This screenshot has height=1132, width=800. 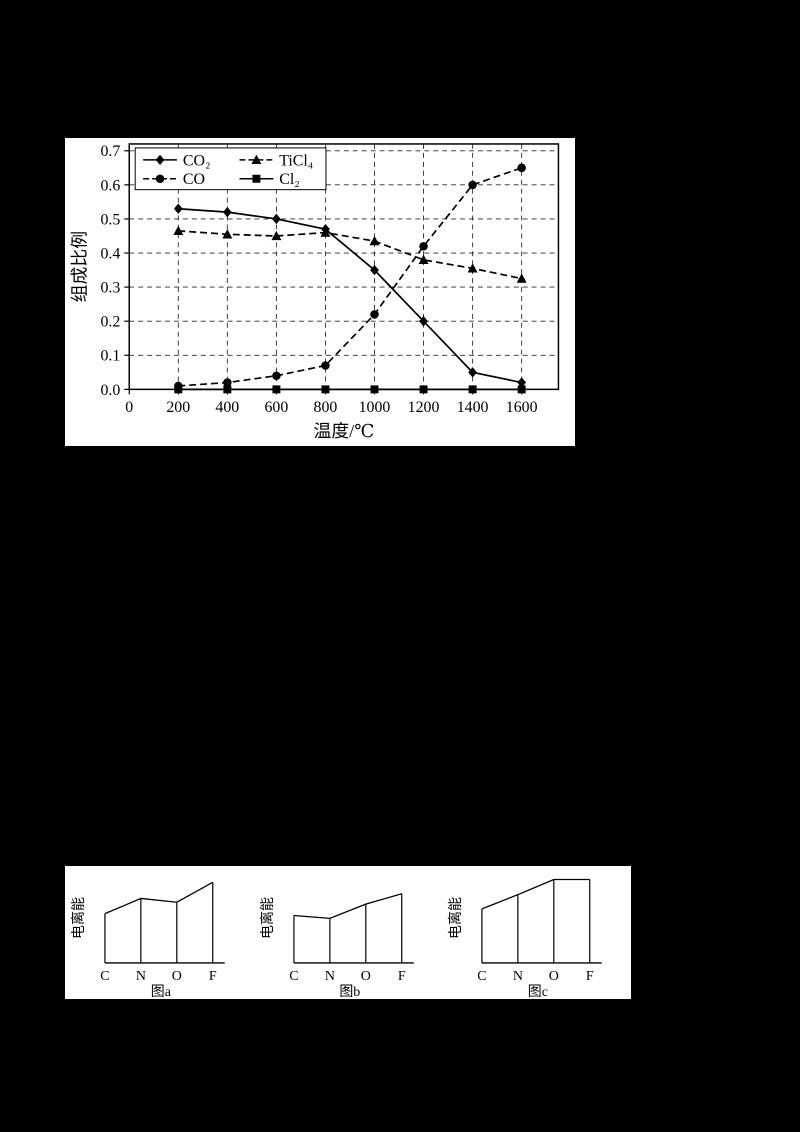 I want to click on ionization-energy-panel: C N O F 电离能图a C N O F 电离能图b C N O F 电离能图c, so click(x=348, y=932).